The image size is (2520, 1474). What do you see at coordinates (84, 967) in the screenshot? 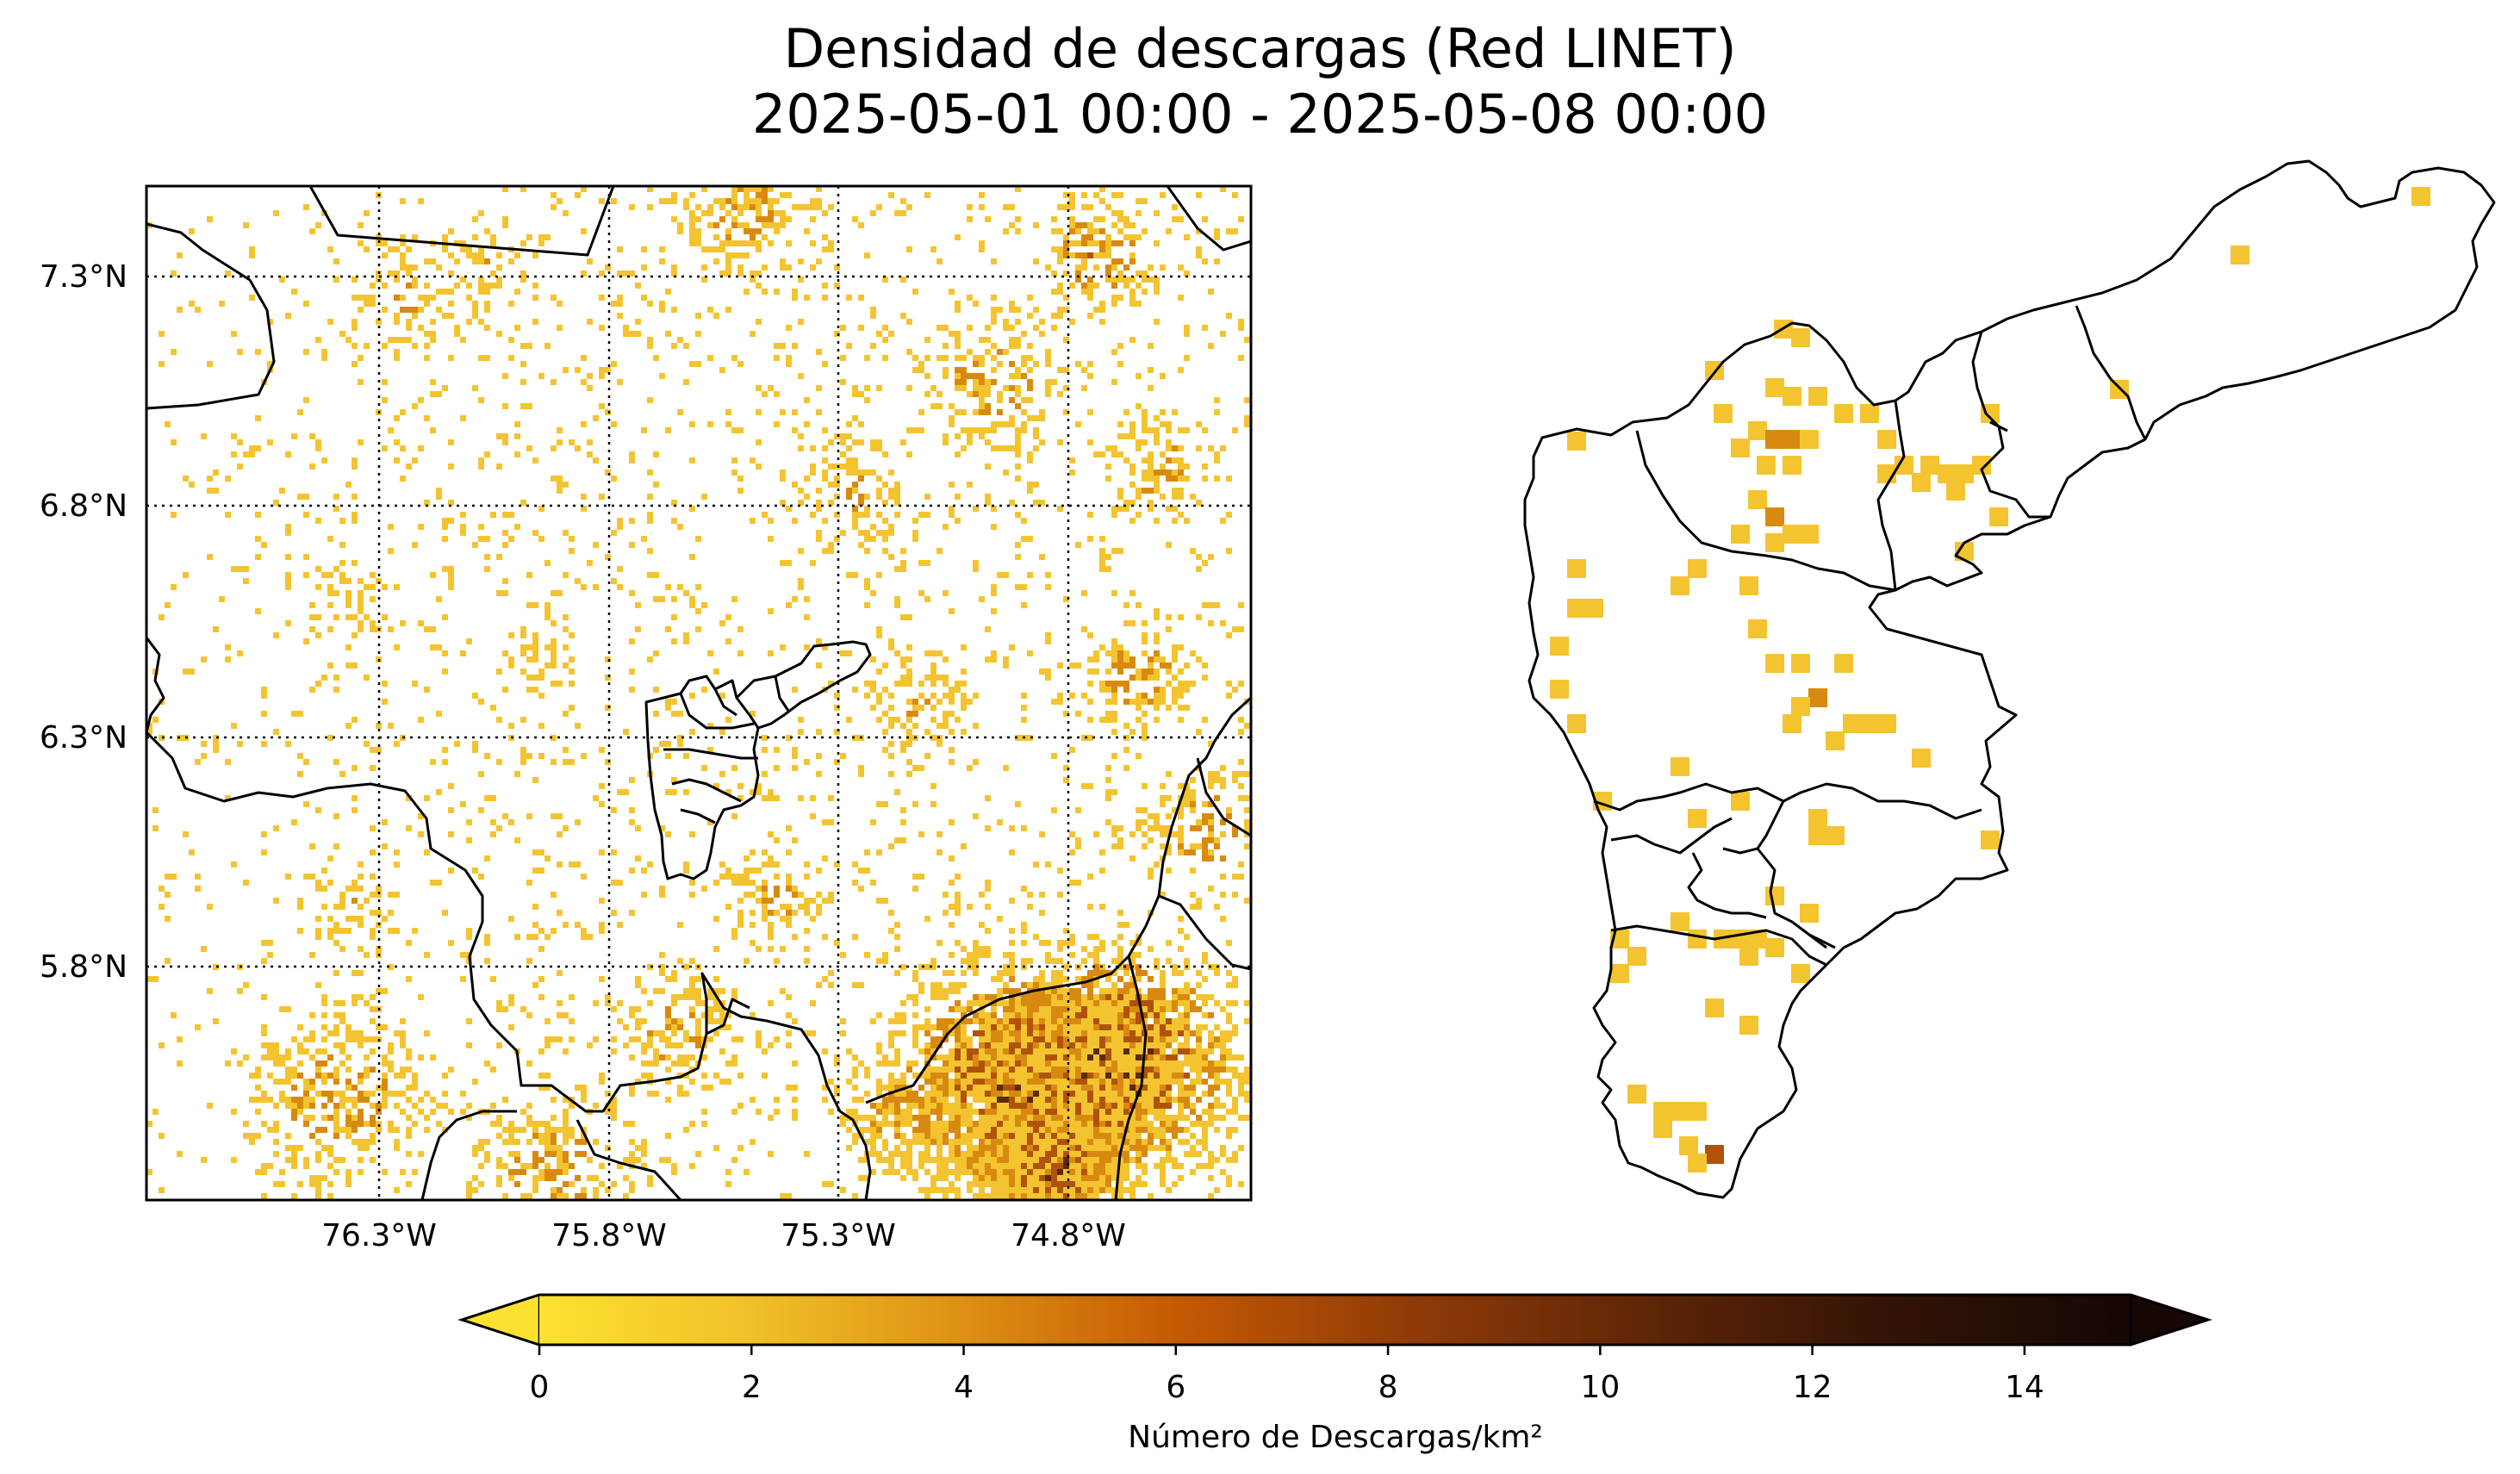
I see `lat-label-5-8: 5.8°N` at bounding box center [84, 967].